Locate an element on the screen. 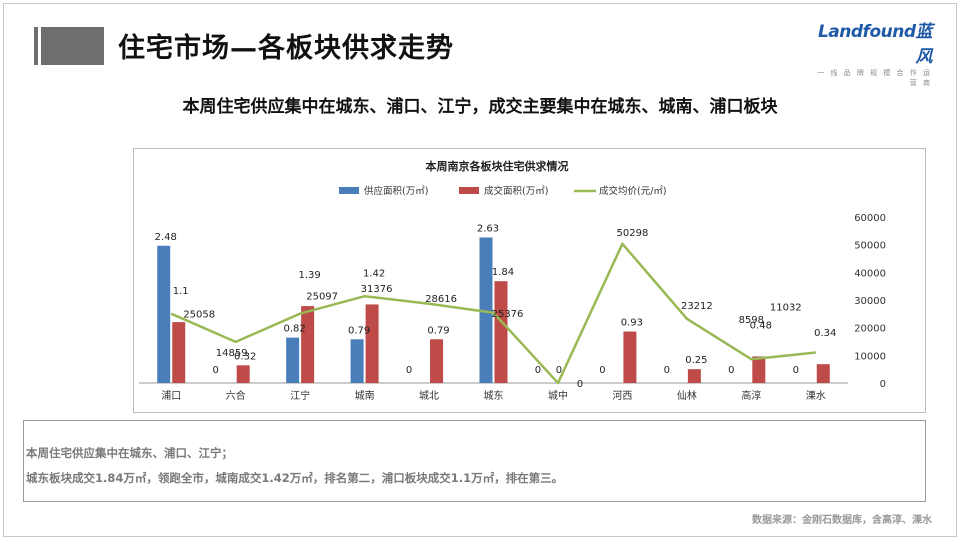 The height and width of the screenshot is (540, 960). bar-supply-城东 is located at coordinates (486, 310).